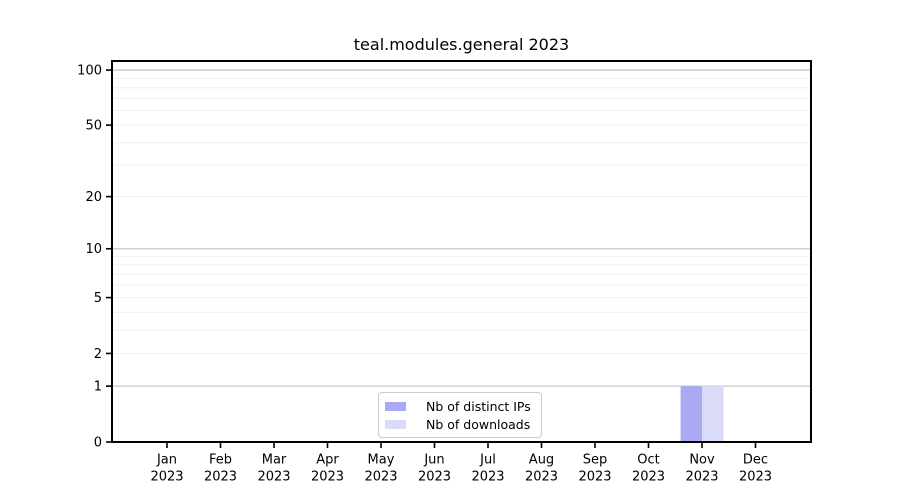  Describe the element at coordinates (93, 249) in the screenshot. I see `y-tick-label: 10` at that location.